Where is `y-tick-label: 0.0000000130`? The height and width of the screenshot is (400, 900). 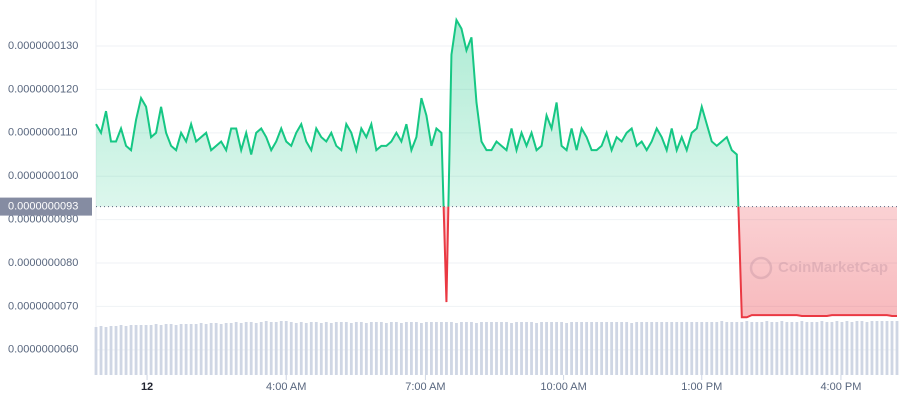 y-tick-label: 0.0000000130 is located at coordinates (43, 46).